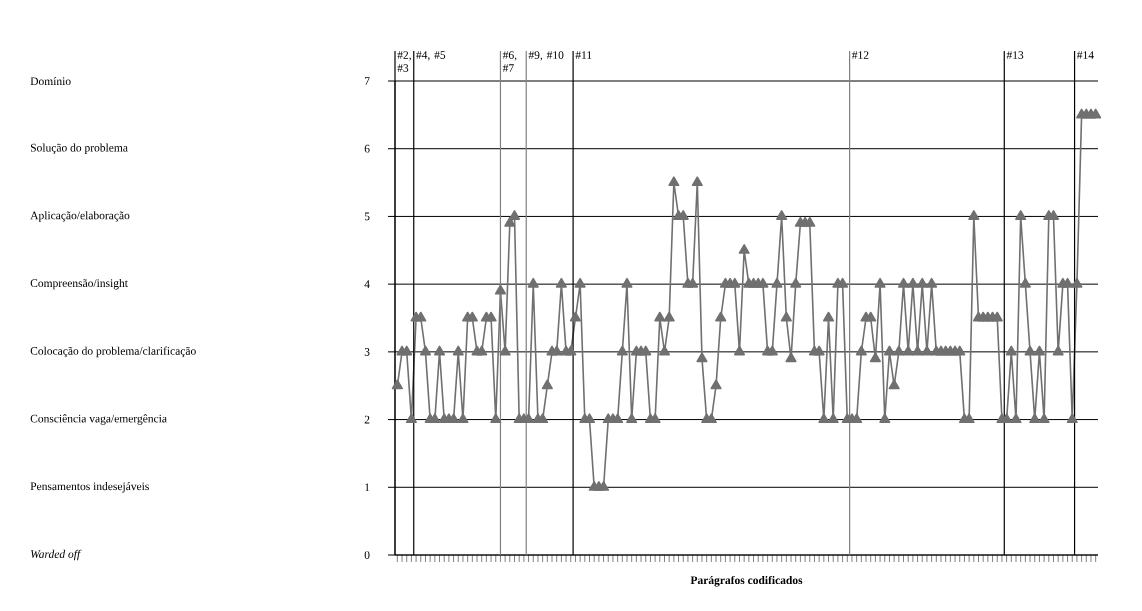 The height and width of the screenshot is (611, 1142). I want to click on y-tick-label: 2, so click(367, 419).